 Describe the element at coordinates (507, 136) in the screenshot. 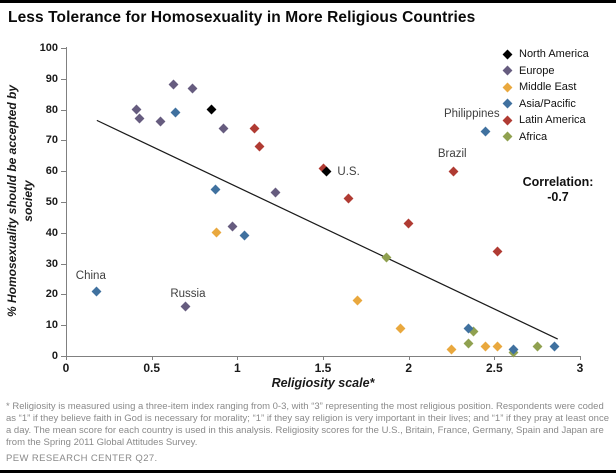

I see `africa-swatch-icon` at that location.